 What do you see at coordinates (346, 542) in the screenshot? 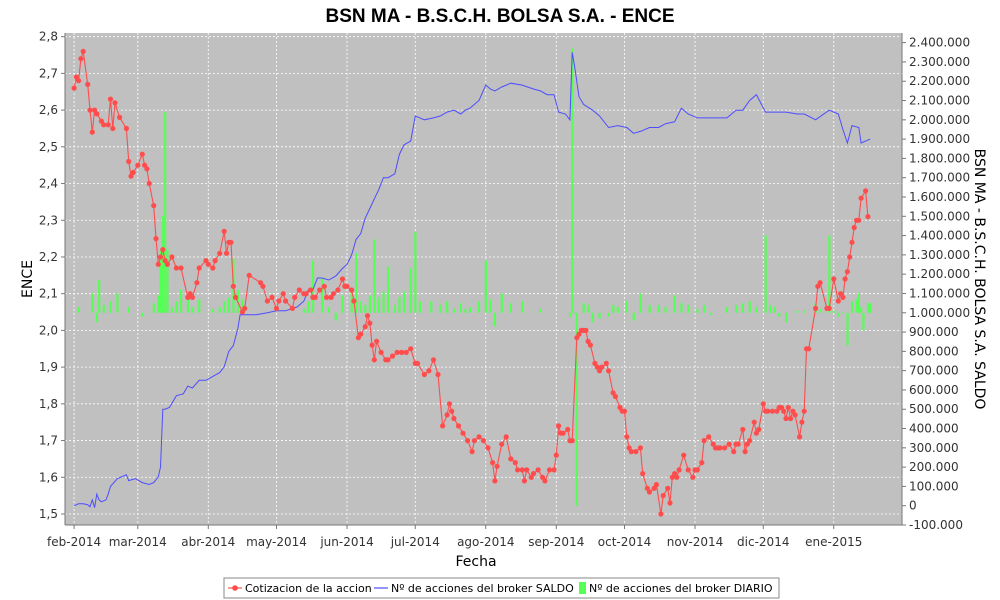
I see `x-tick-label: jun-2014` at bounding box center [346, 542].